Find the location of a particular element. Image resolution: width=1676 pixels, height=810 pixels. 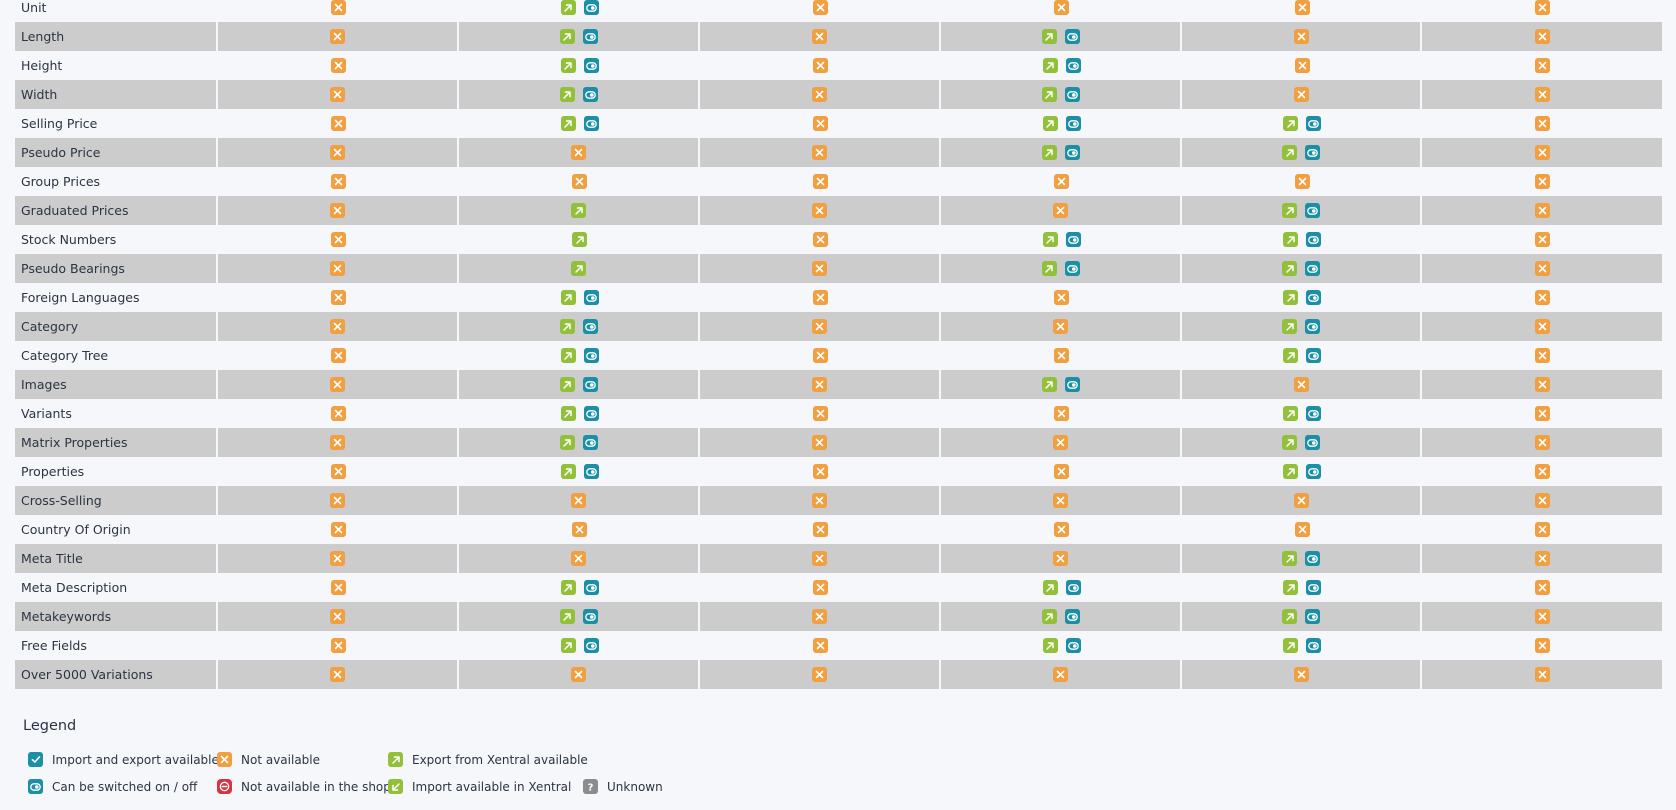

feature-name: Properties is located at coordinates (53, 471).